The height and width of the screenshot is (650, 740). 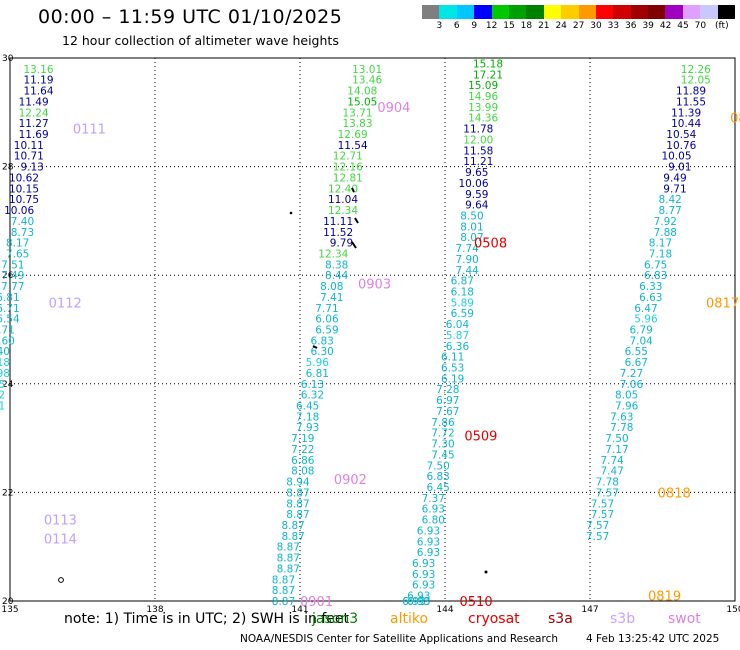 What do you see at coordinates (471, 216) in the screenshot?
I see `wave-height-label: 8.50` at bounding box center [471, 216].